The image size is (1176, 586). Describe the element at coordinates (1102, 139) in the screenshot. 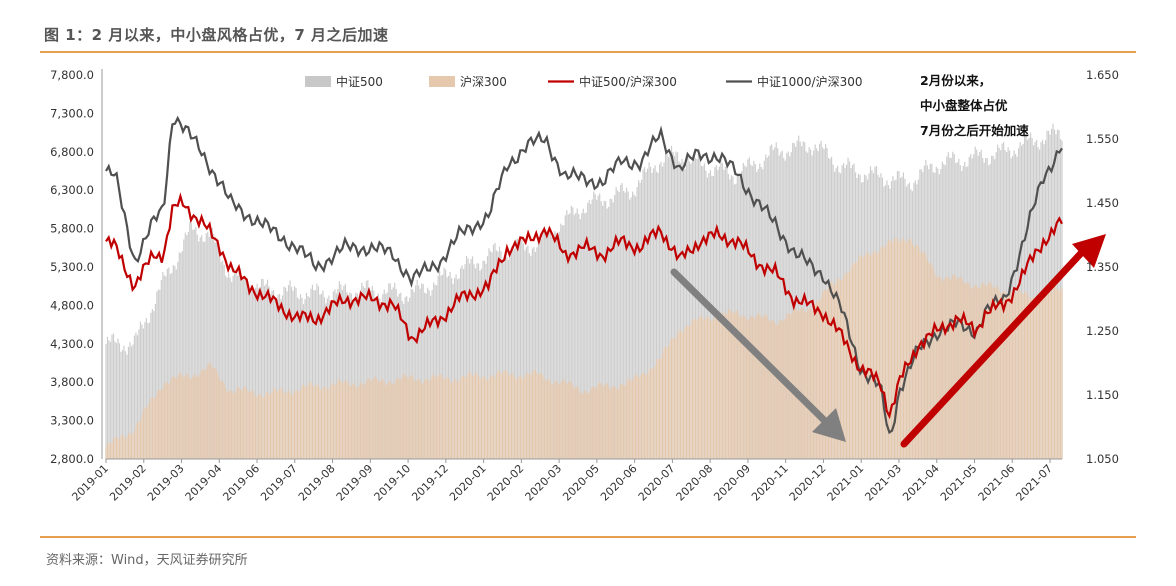

I see `y-right-tick: 1.550` at that location.